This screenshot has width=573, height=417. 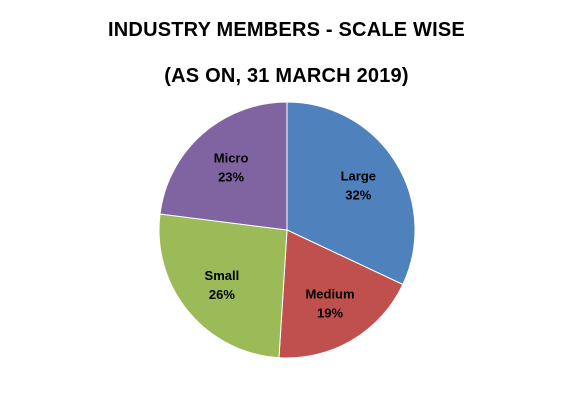 What do you see at coordinates (222, 275) in the screenshot?
I see `slice-label-small: Small` at bounding box center [222, 275].